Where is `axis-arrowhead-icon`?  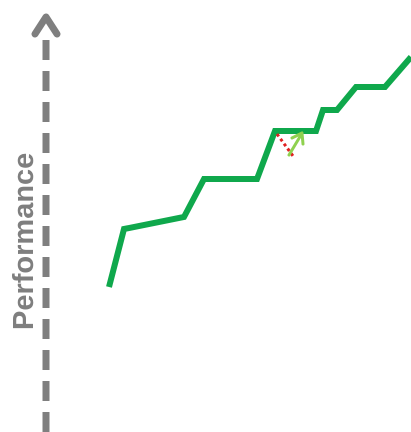
axis-arrowhead-icon is located at coordinates (46, 25).